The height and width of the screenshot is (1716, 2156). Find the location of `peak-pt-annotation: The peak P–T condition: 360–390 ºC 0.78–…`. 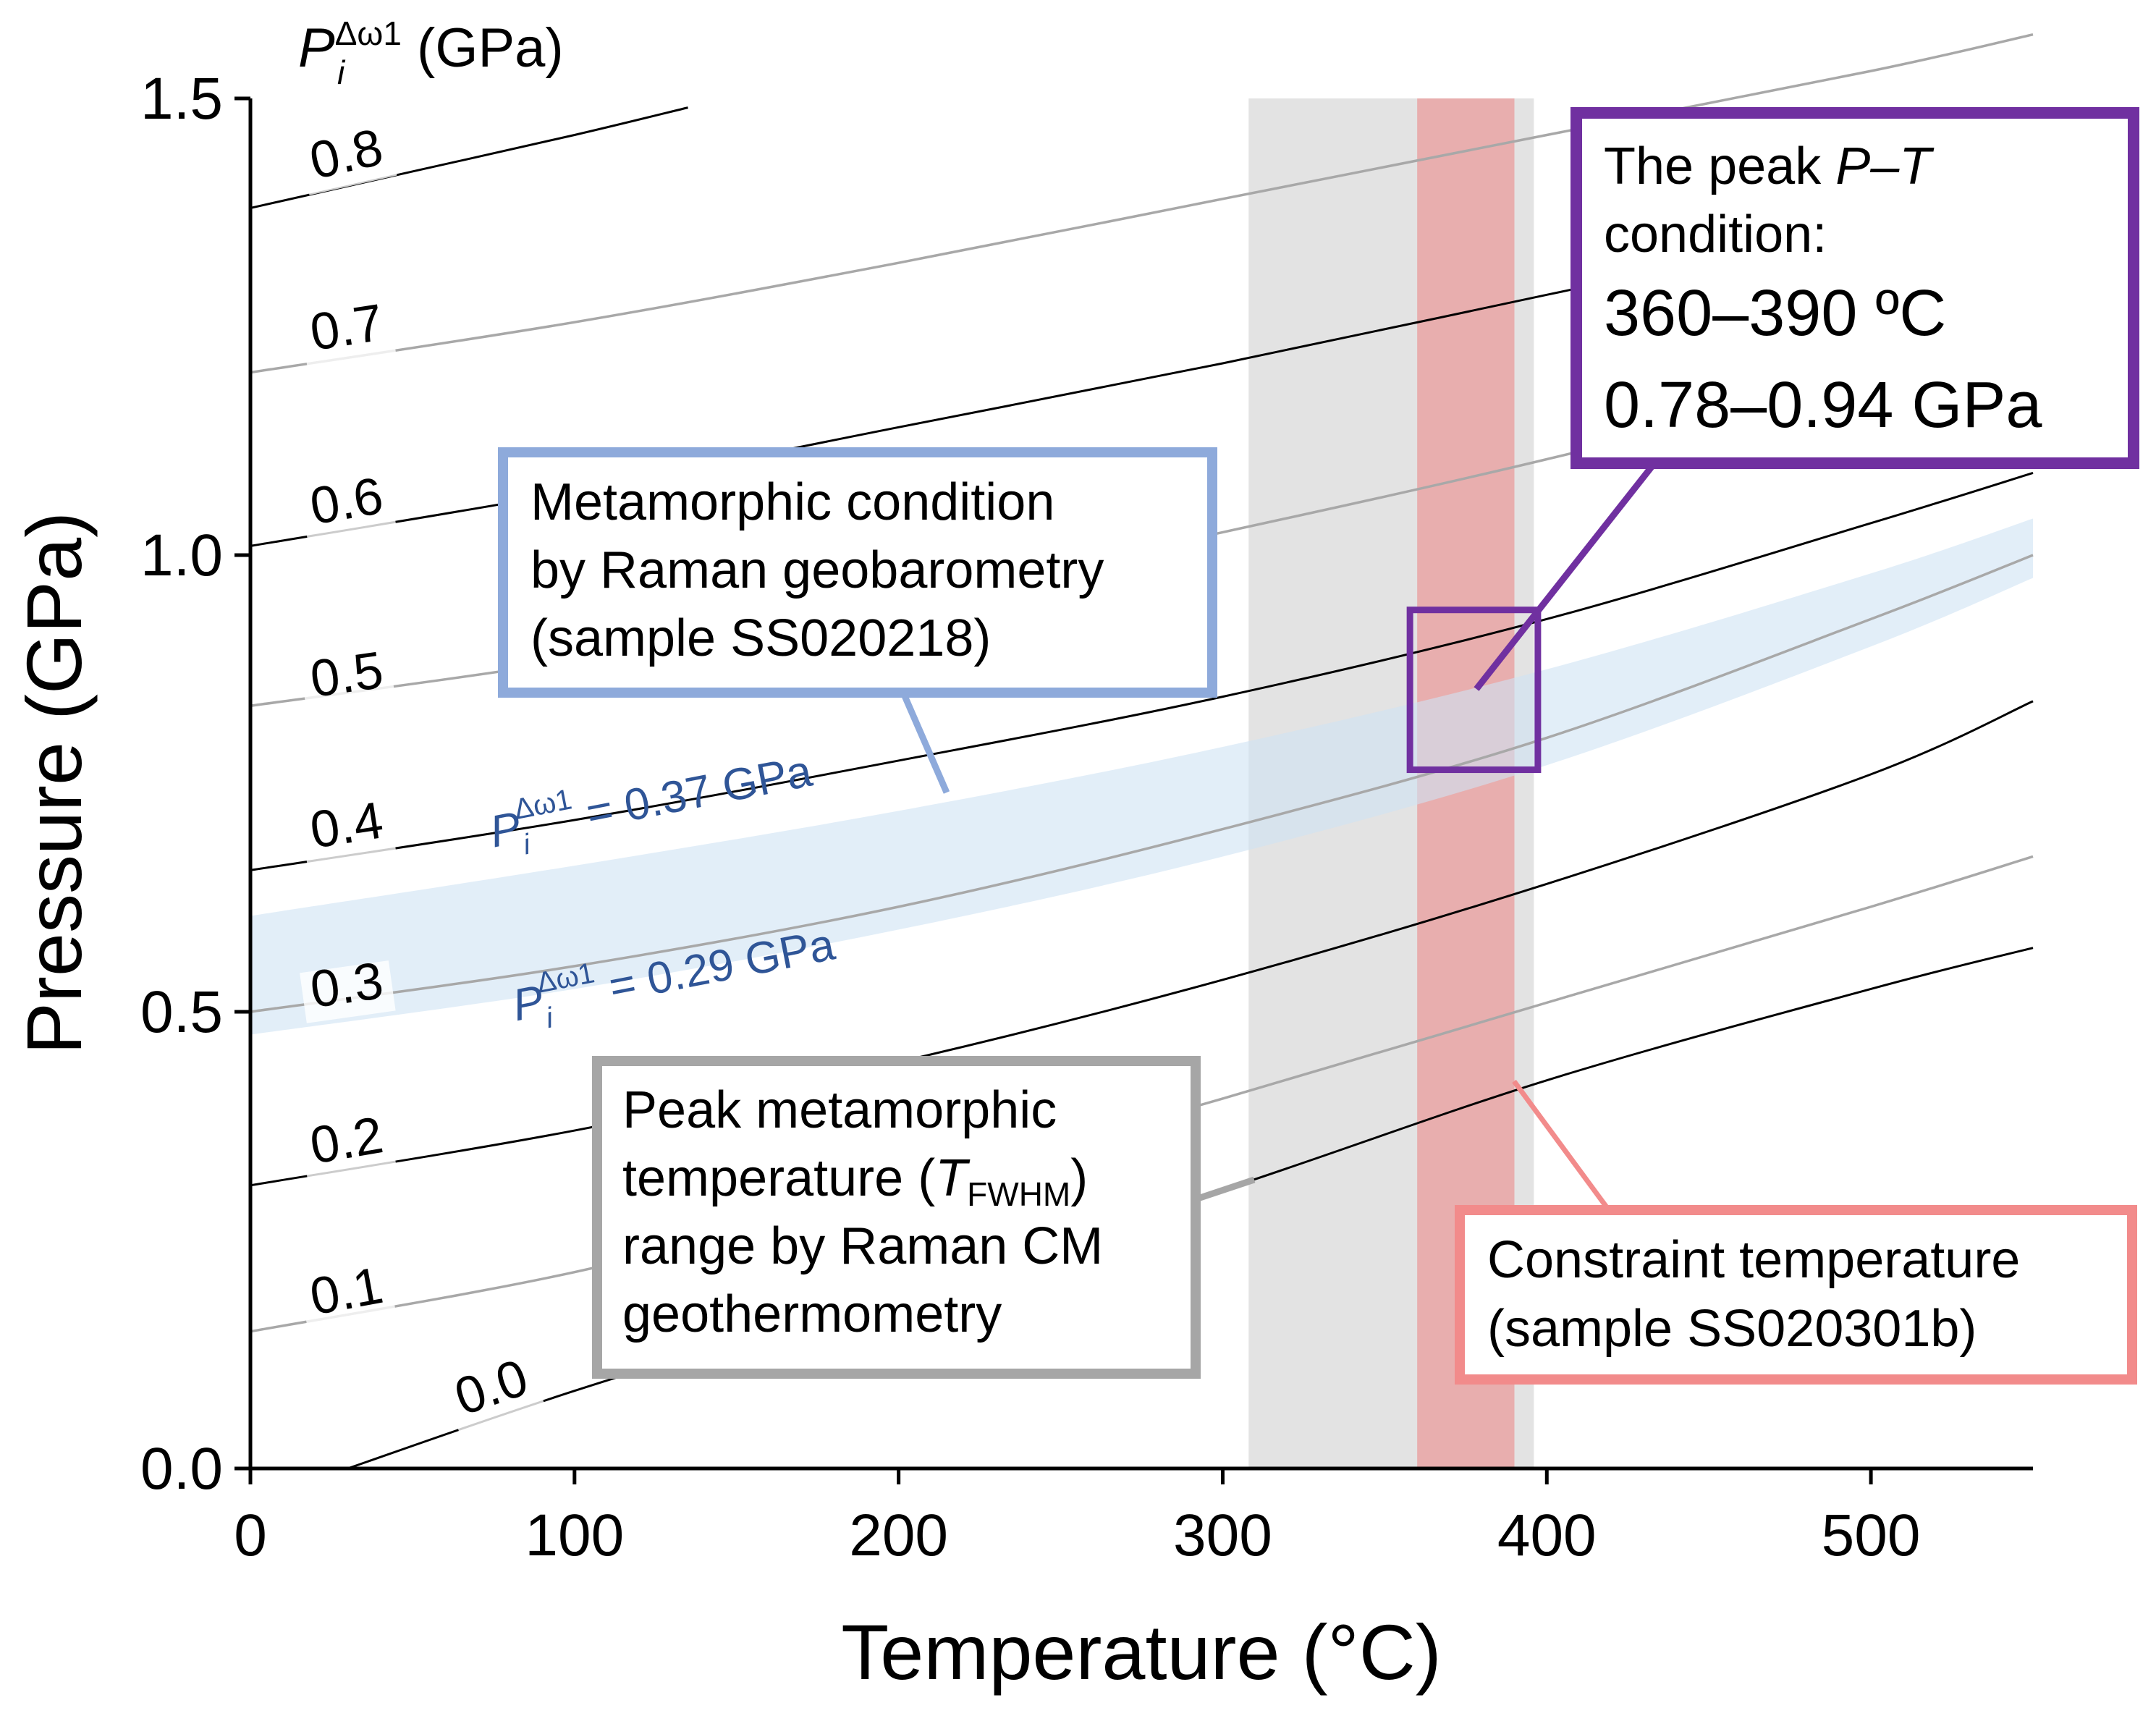

peak-pt-annotation: The peak P–T condition: 360–390 ºC 0.78–… is located at coordinates (1855, 288).